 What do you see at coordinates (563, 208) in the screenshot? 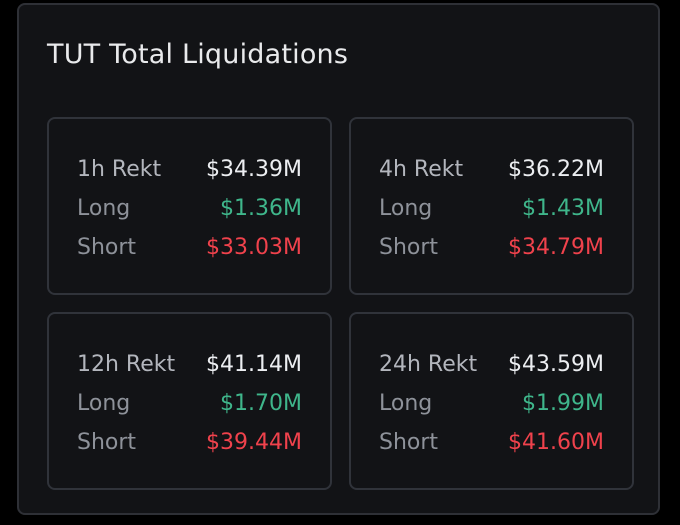
I see `long-value: $1.43M` at bounding box center [563, 208].